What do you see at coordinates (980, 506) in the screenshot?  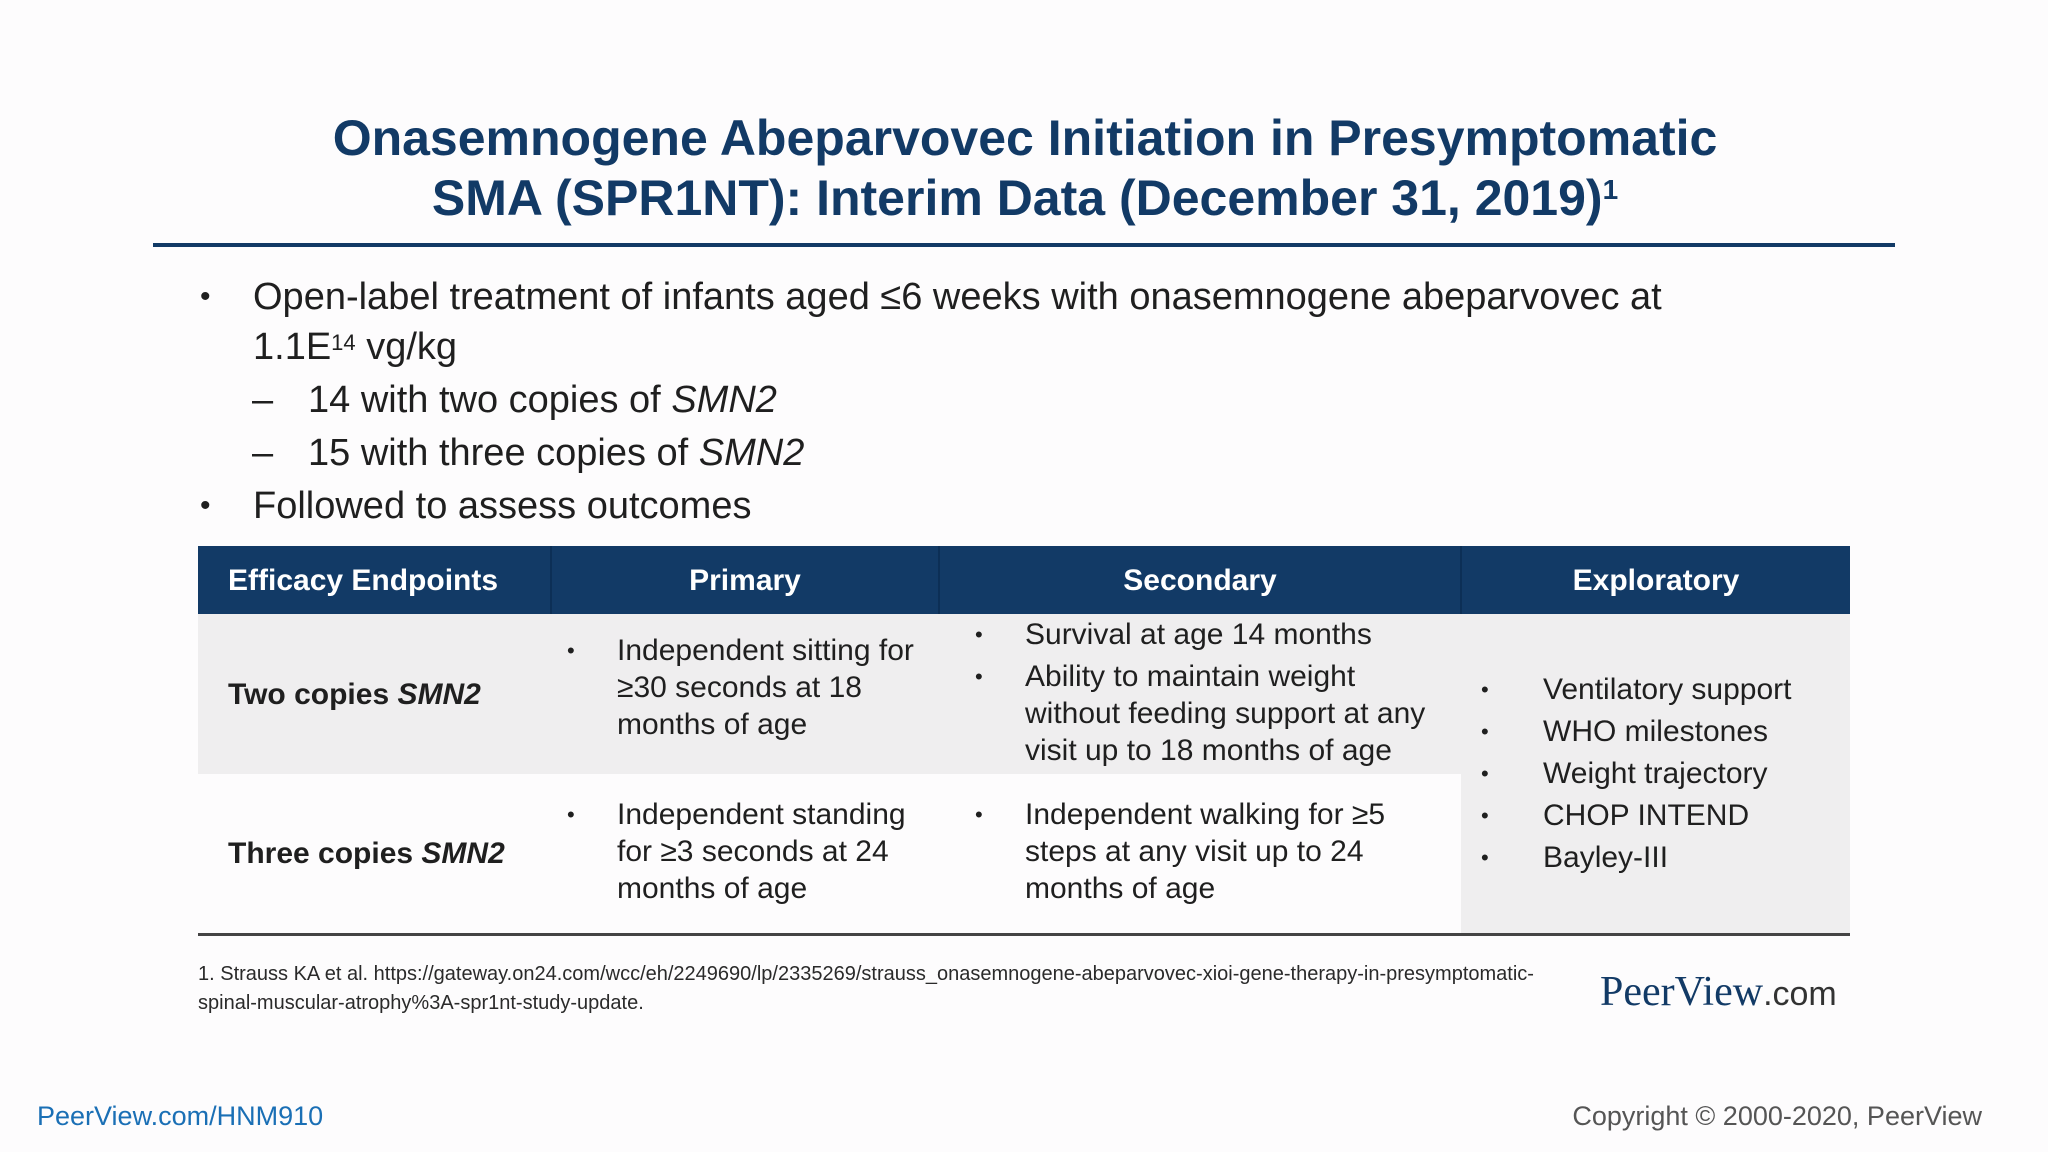 I see `bullet-outcomes: • Followed to assess outcomes` at bounding box center [980, 506].